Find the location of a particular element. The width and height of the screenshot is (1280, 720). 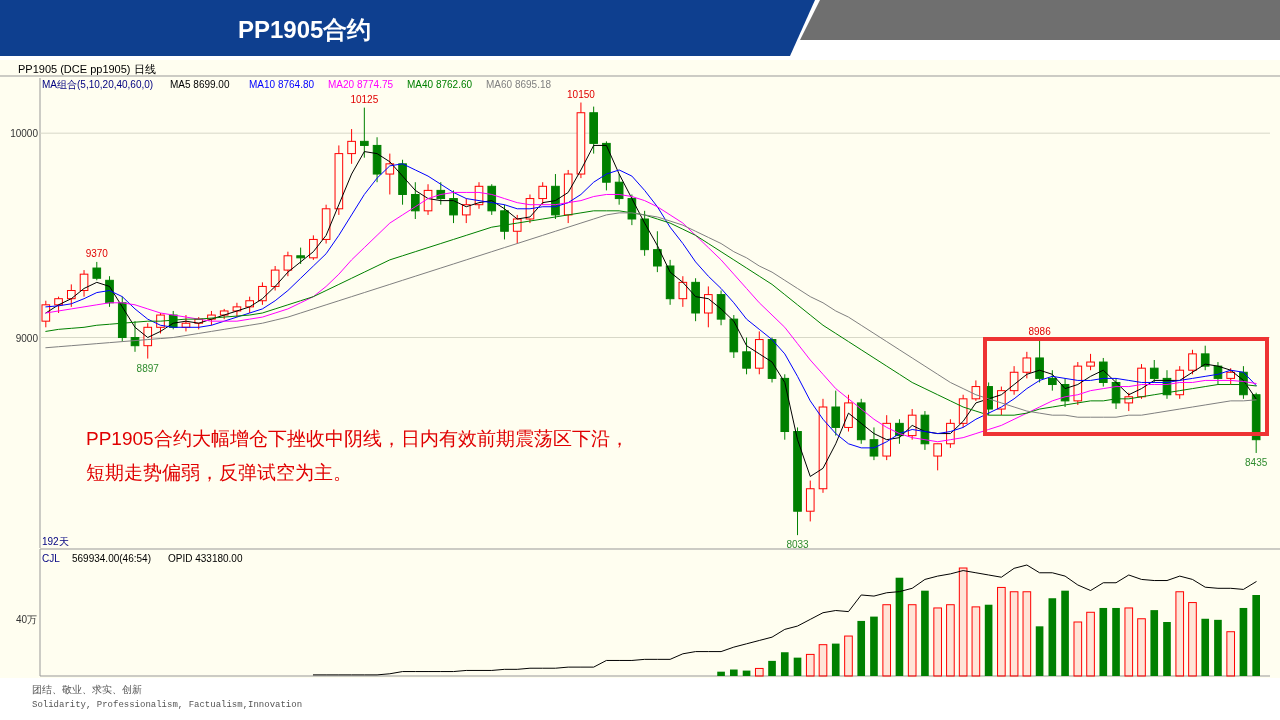

text: MA60 8695.18 is located at coordinates (519, 84).